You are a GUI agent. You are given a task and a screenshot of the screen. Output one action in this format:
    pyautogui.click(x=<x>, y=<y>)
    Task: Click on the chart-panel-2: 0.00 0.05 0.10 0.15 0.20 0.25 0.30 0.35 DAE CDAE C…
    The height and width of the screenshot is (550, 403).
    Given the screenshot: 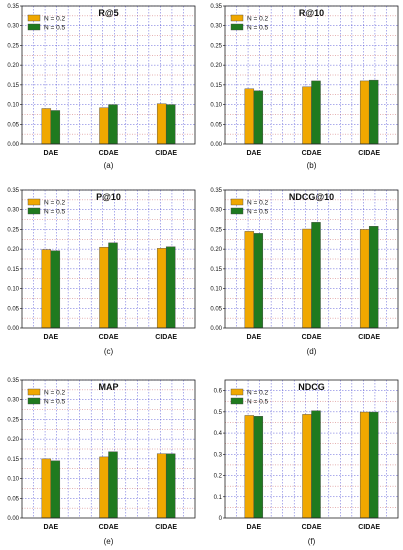 What is the action you would take?
    pyautogui.click(x=304, y=87)
    